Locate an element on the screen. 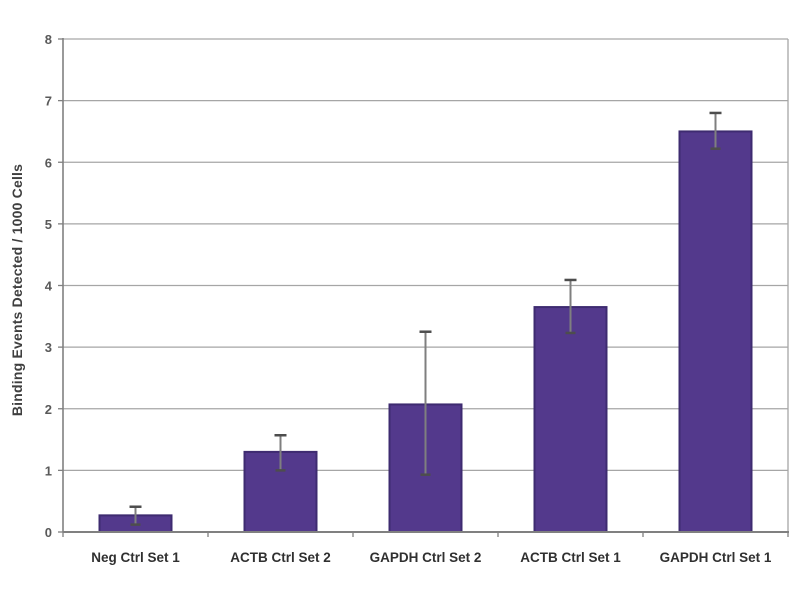 This screenshot has height=600, width=800. x-category-label: ACTB Ctrl Set 1 is located at coordinates (570, 557).